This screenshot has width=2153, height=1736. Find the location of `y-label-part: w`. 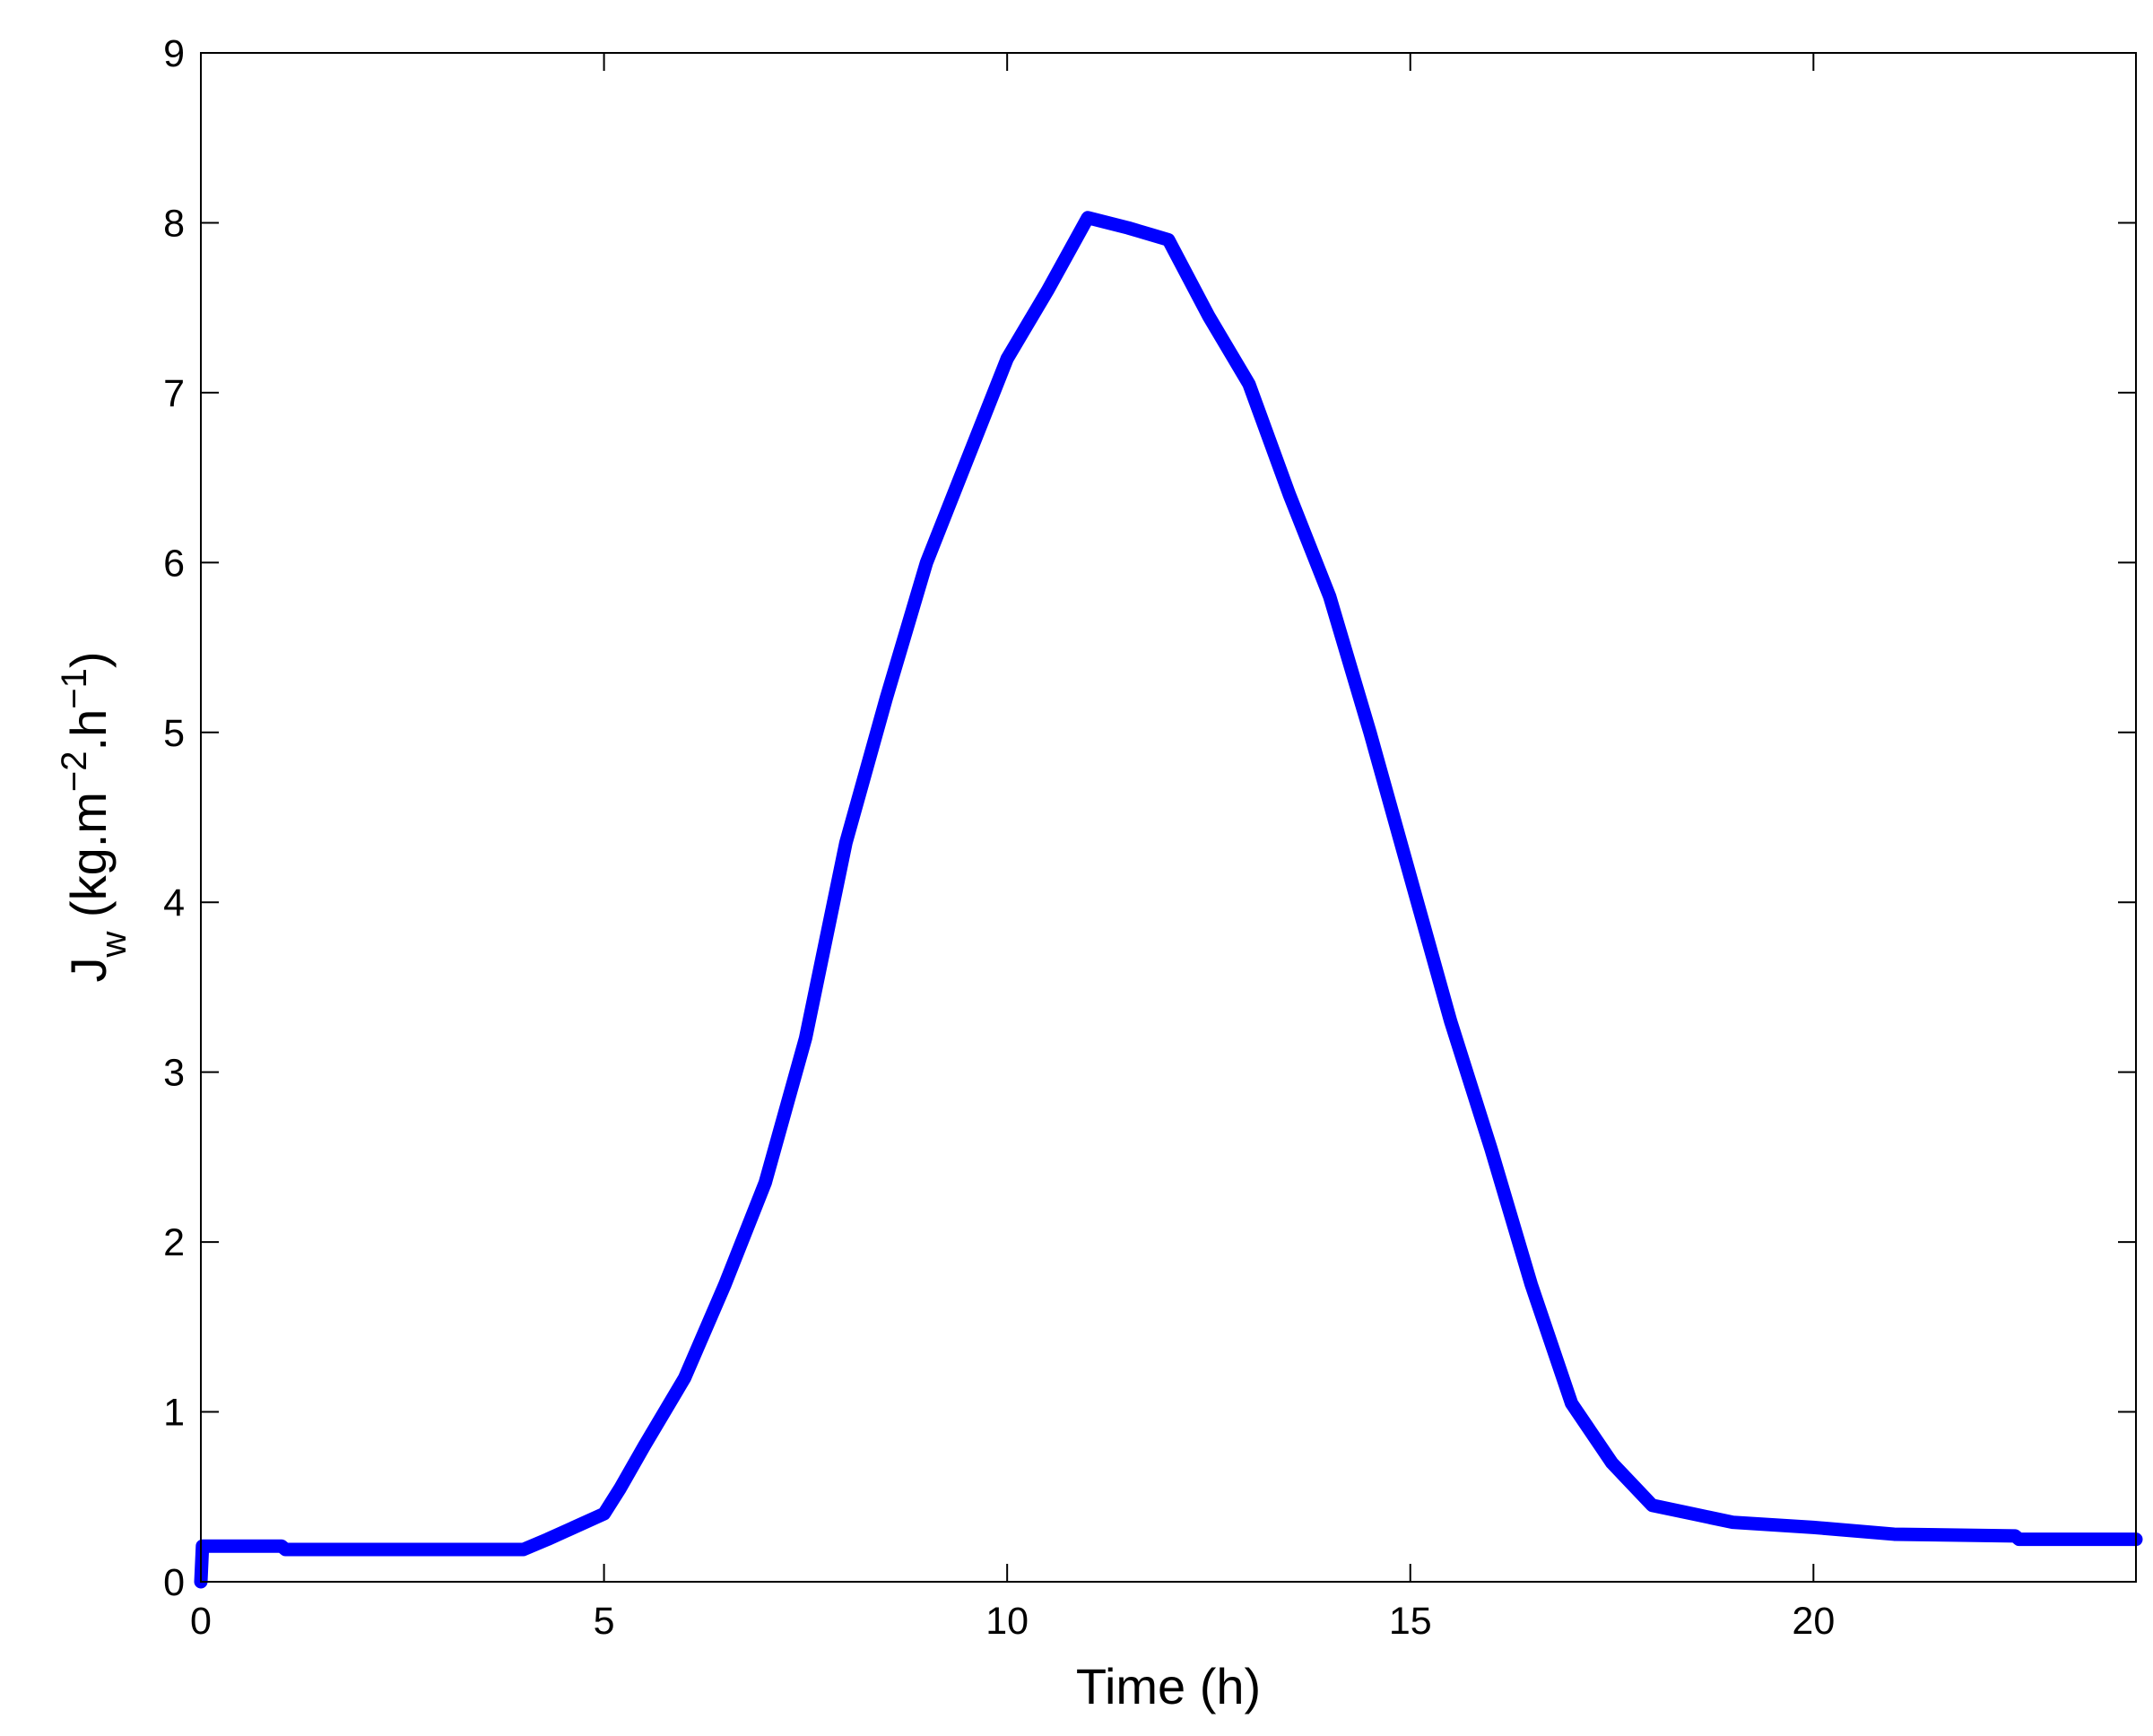

y-label-part: w is located at coordinates (114, 946).